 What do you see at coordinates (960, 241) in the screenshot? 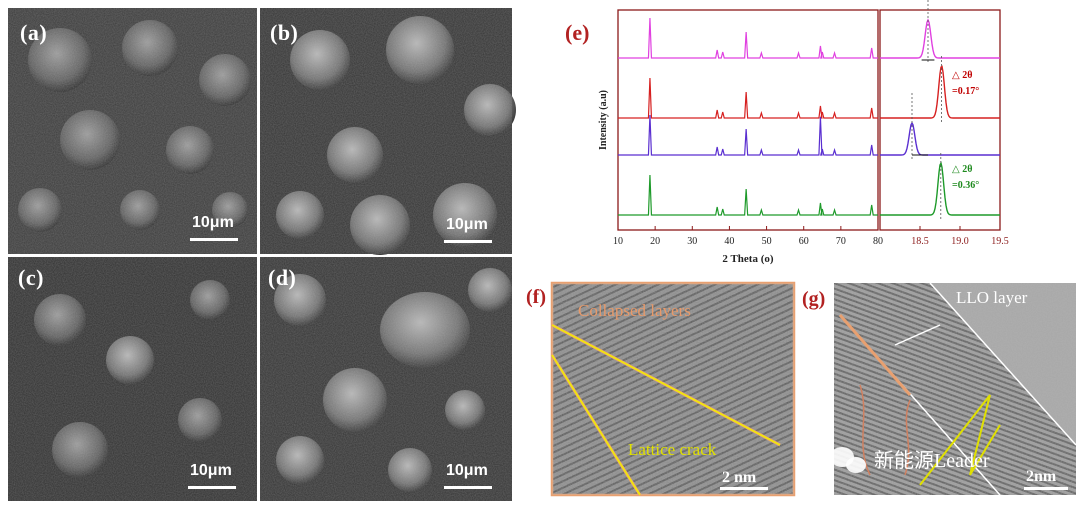
I see `zoom-x-tick-label: 19.0` at bounding box center [960, 241].